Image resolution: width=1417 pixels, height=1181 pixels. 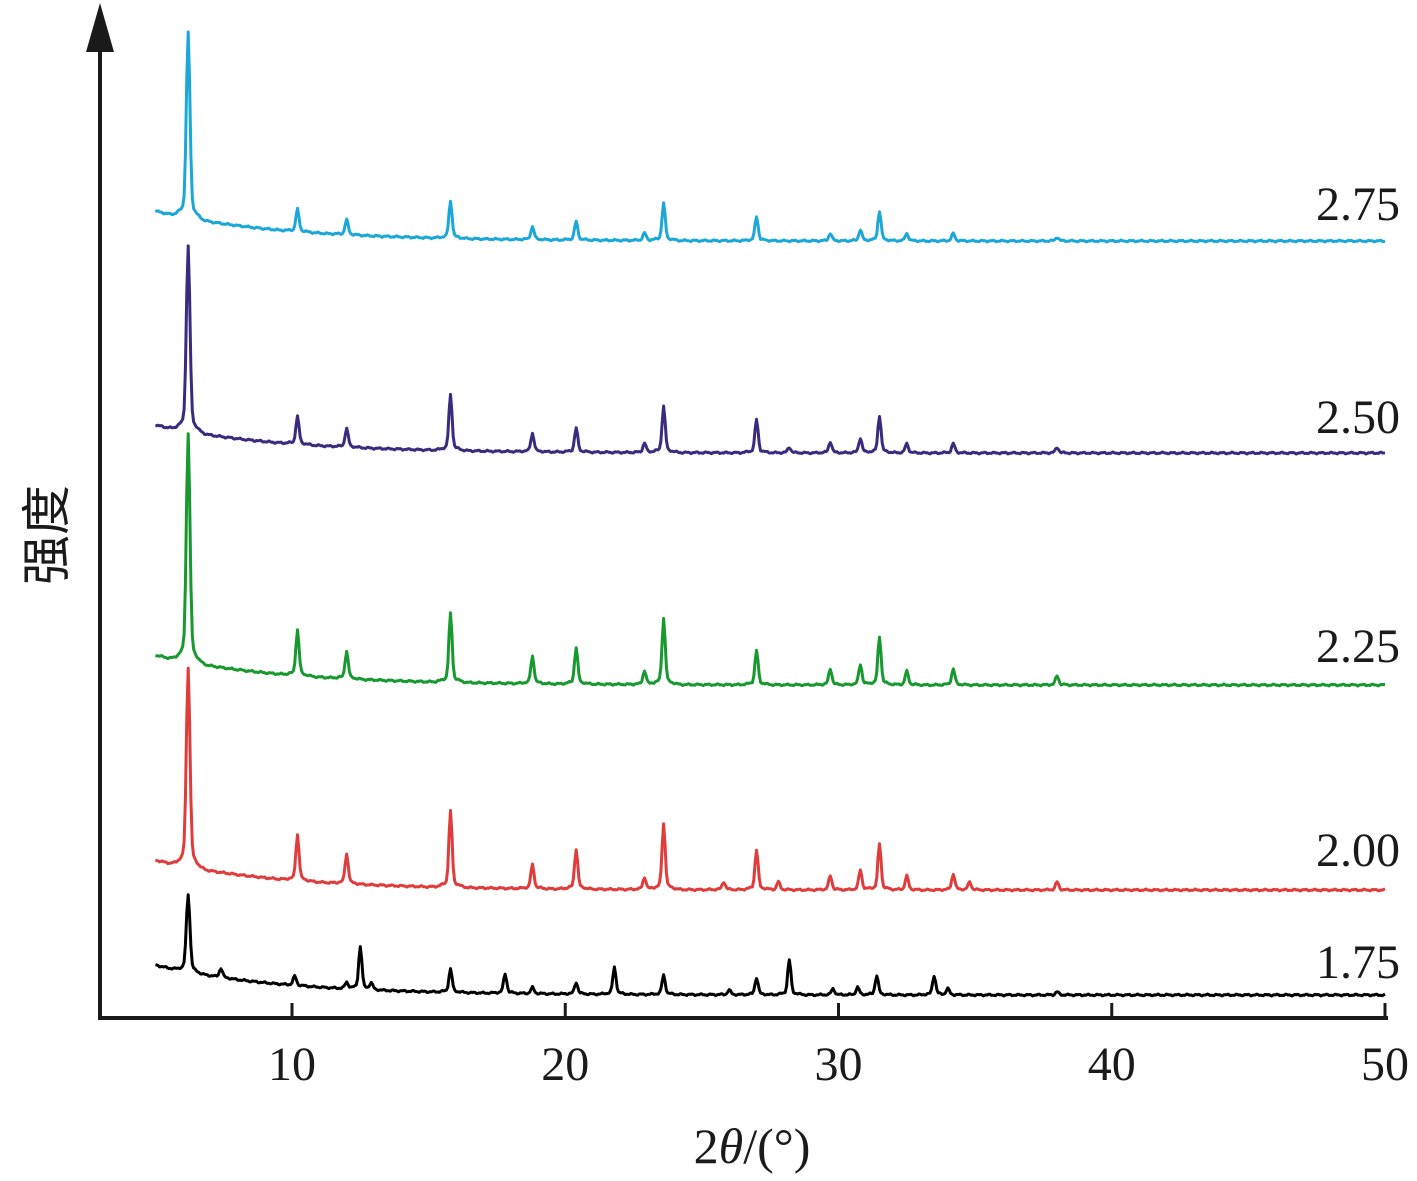 I want to click on series-label-2.00: 2.00, so click(x=1358, y=850).